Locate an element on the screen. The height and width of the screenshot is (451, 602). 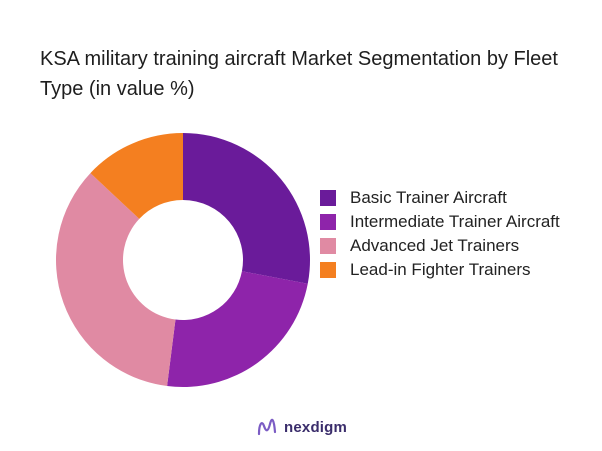
donut-slice-basic-trainer is located at coordinates (247, 208).